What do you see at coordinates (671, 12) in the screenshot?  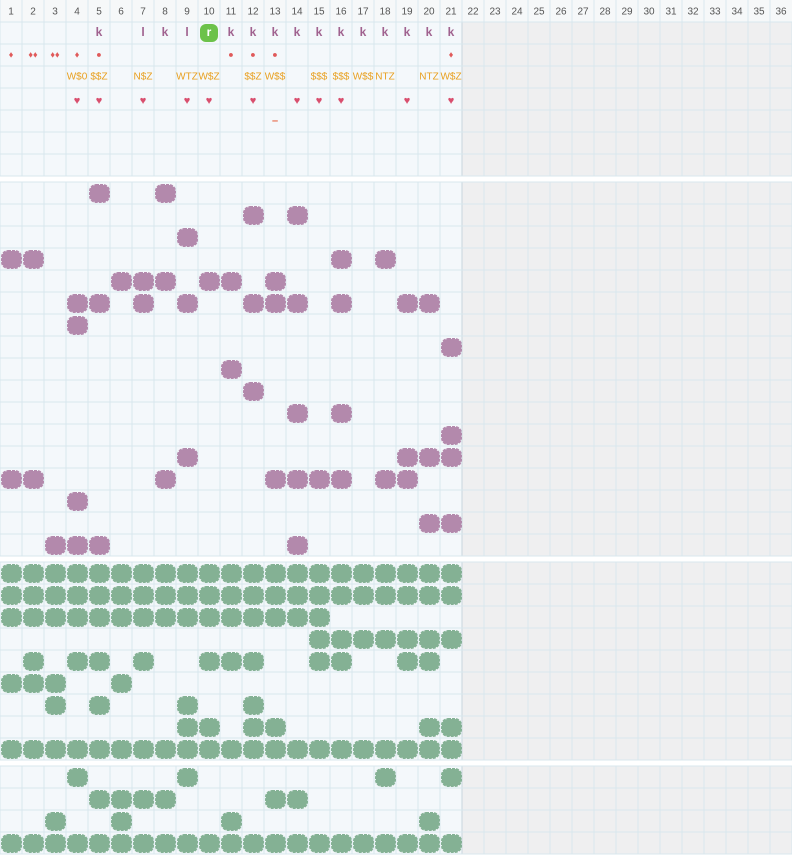 I see `column-number: 31` at bounding box center [671, 12].